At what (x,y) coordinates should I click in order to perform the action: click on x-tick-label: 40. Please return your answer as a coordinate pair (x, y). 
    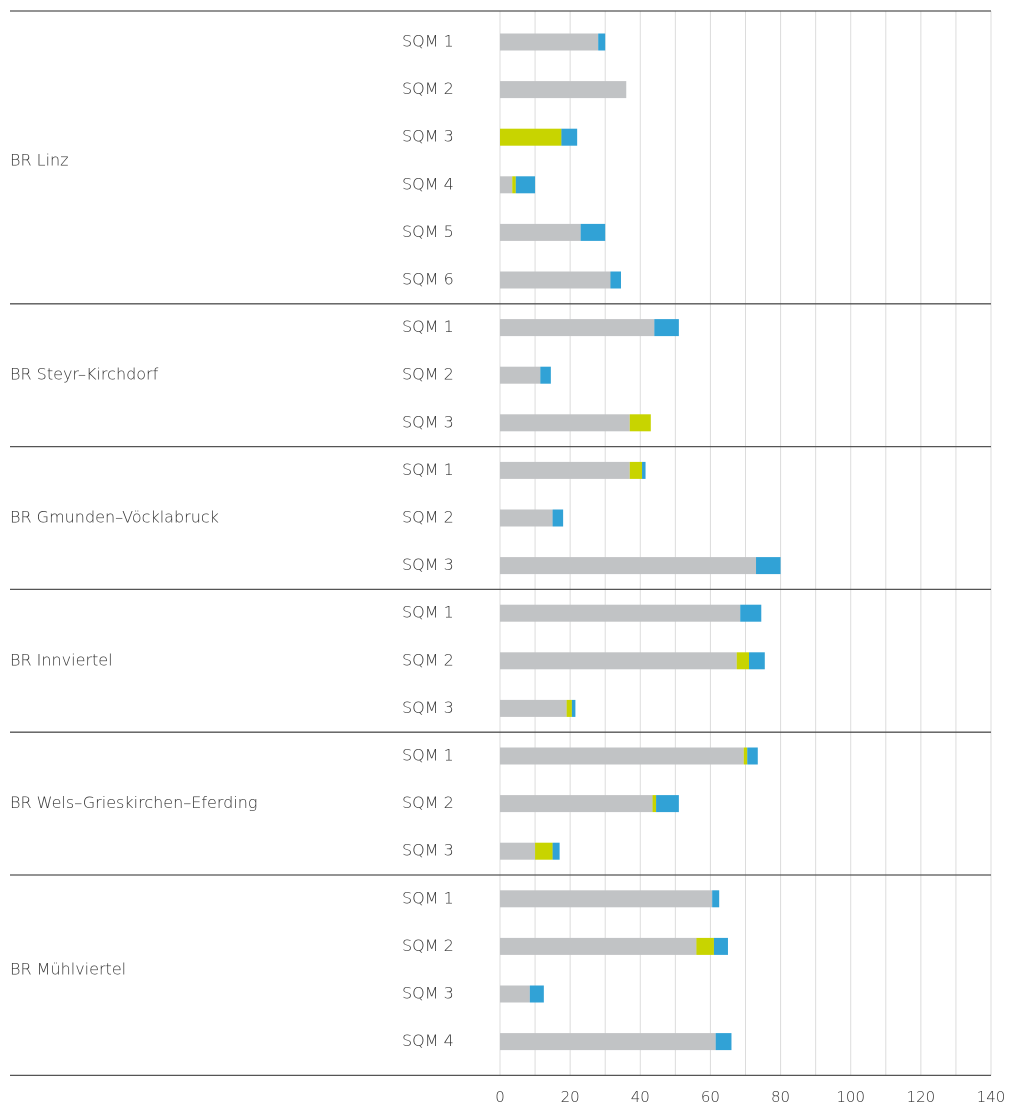
    Looking at the image, I should click on (640, 1097).